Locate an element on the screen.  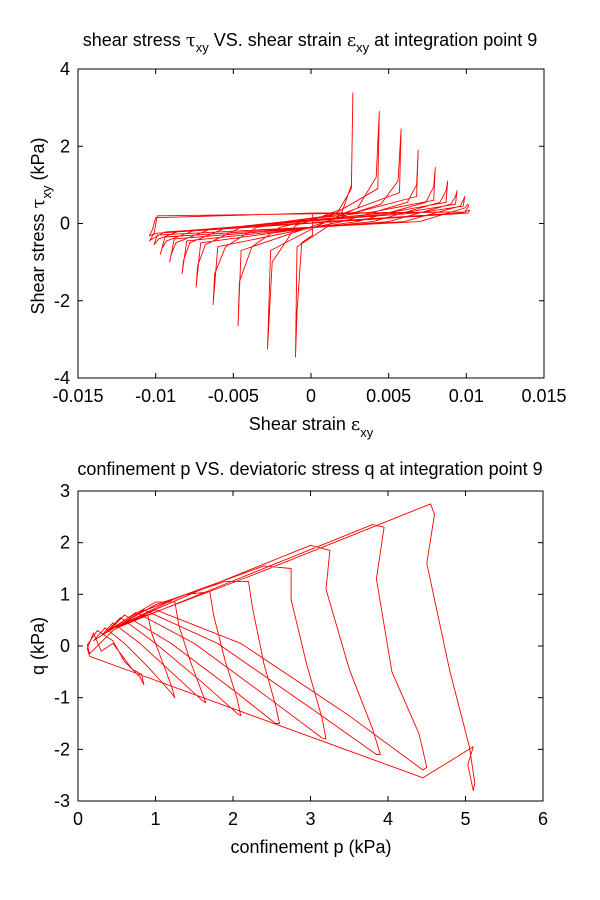
x-tick-label: -0.01 is located at coordinates (155, 396).